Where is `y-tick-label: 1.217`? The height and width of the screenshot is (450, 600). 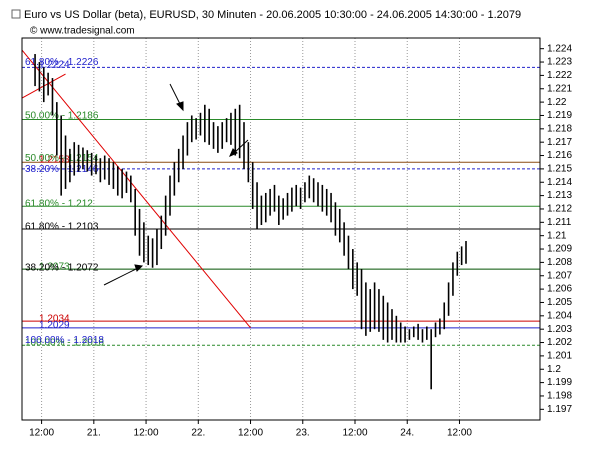
y-tick-label: 1.217 is located at coordinates (559, 142).